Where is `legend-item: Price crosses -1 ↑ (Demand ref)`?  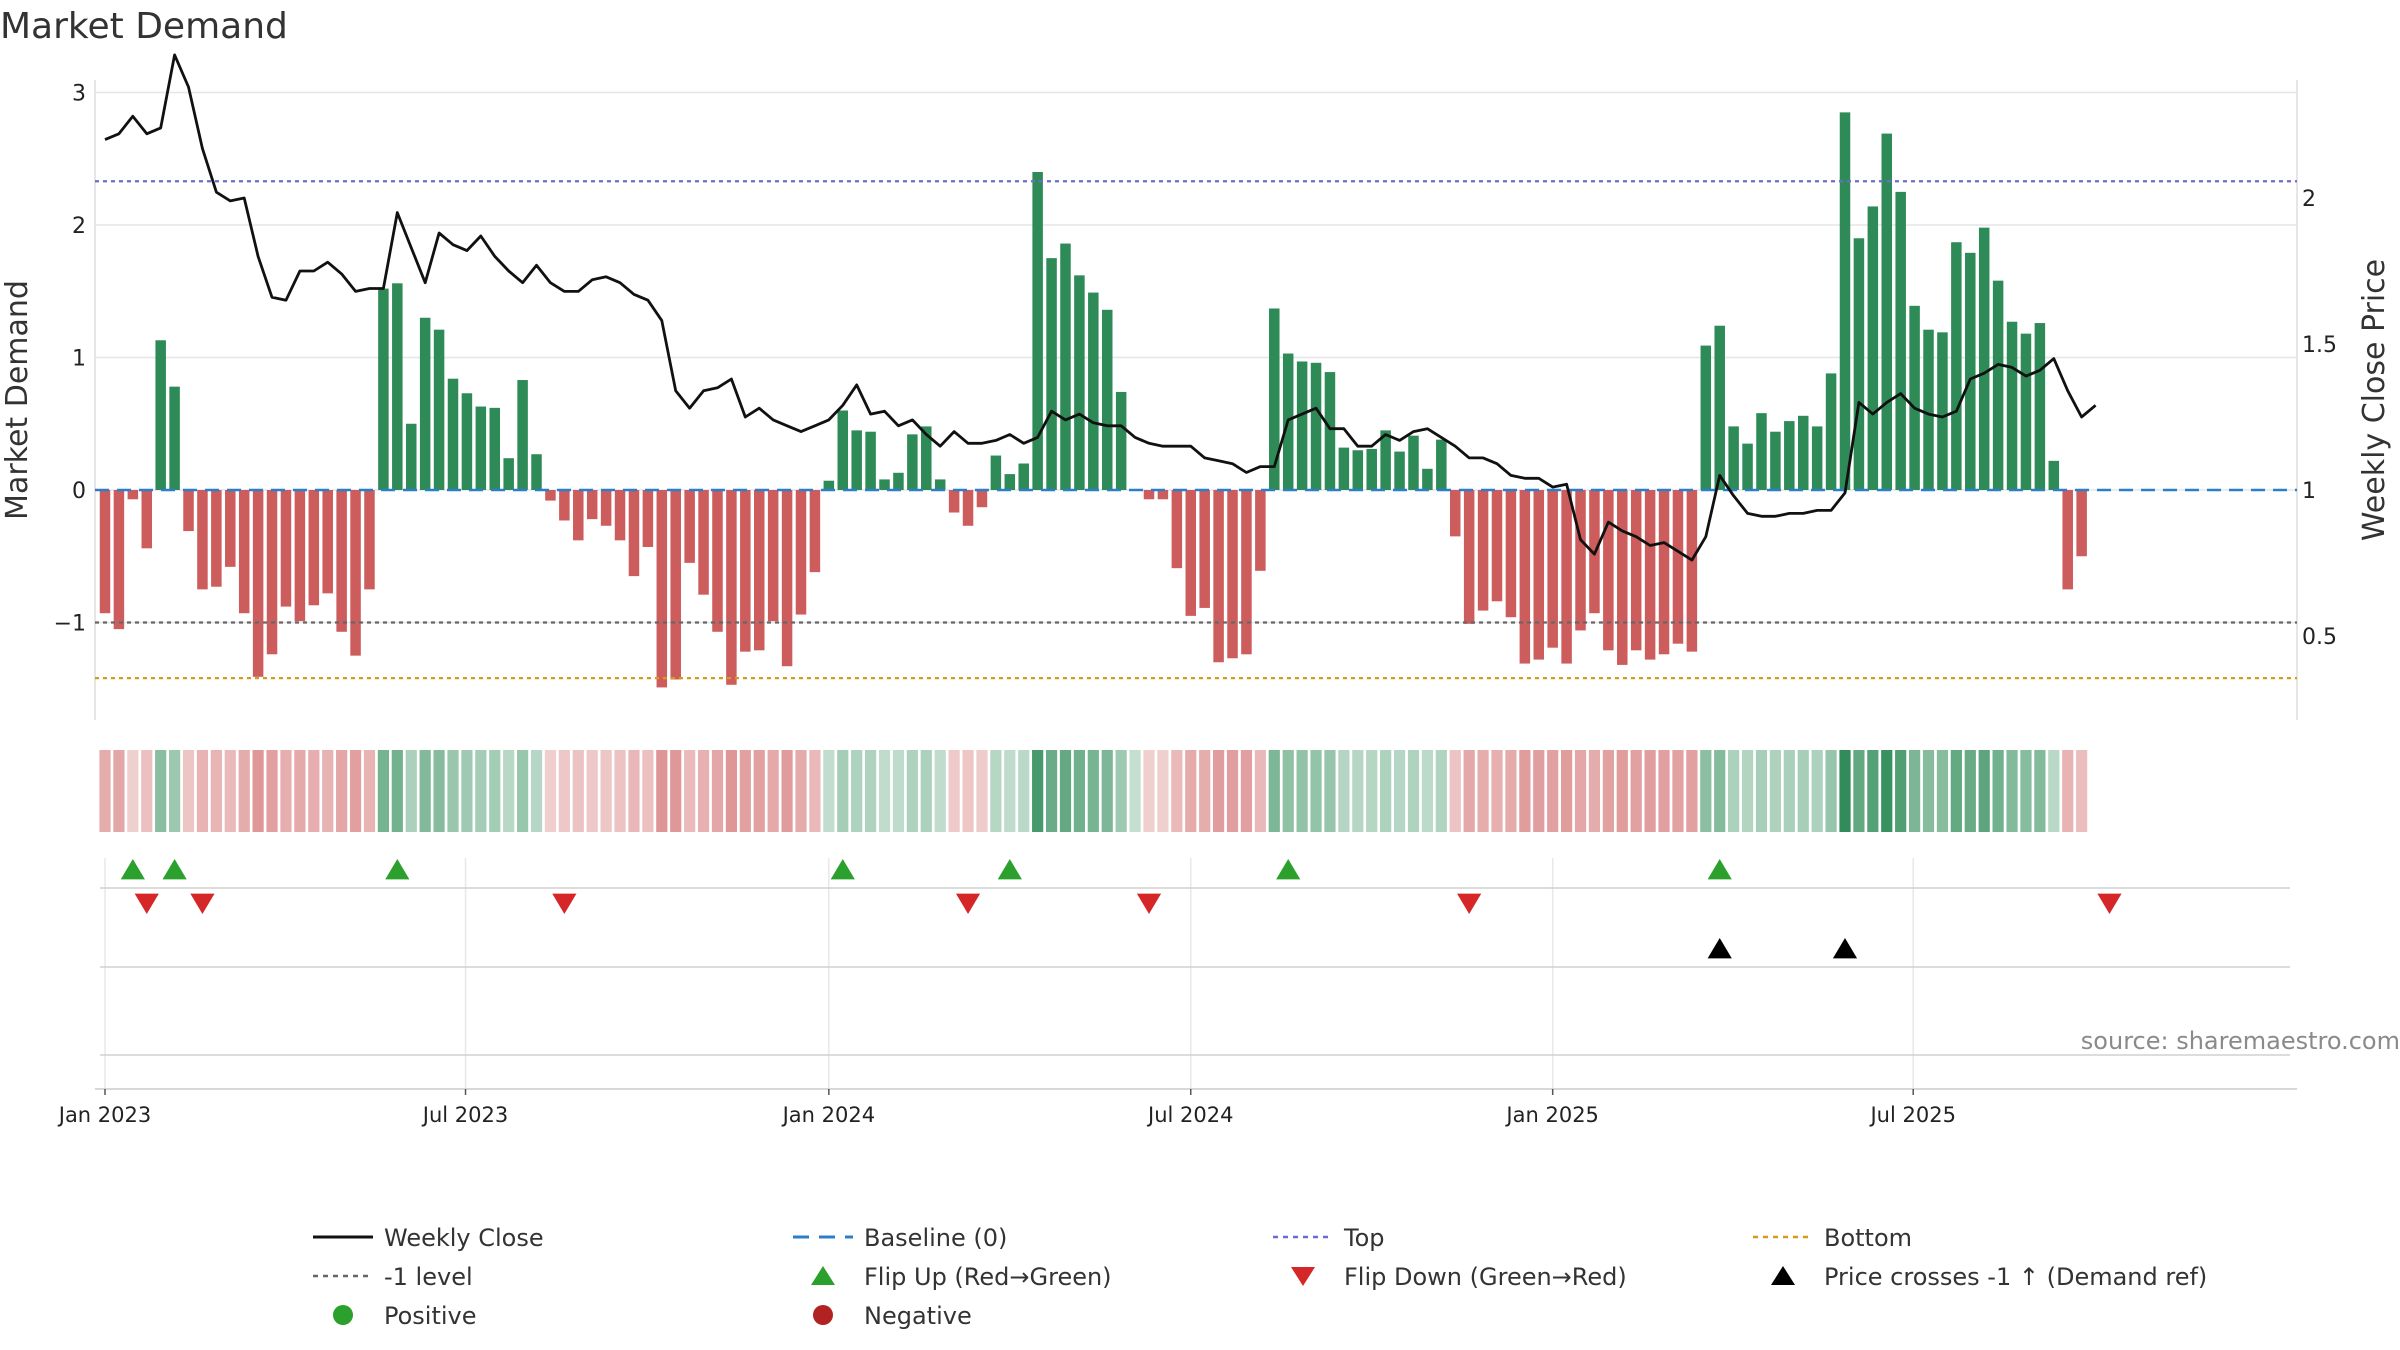 legend-item: Price crosses -1 ↑ (Demand ref) is located at coordinates (1989, 1277).